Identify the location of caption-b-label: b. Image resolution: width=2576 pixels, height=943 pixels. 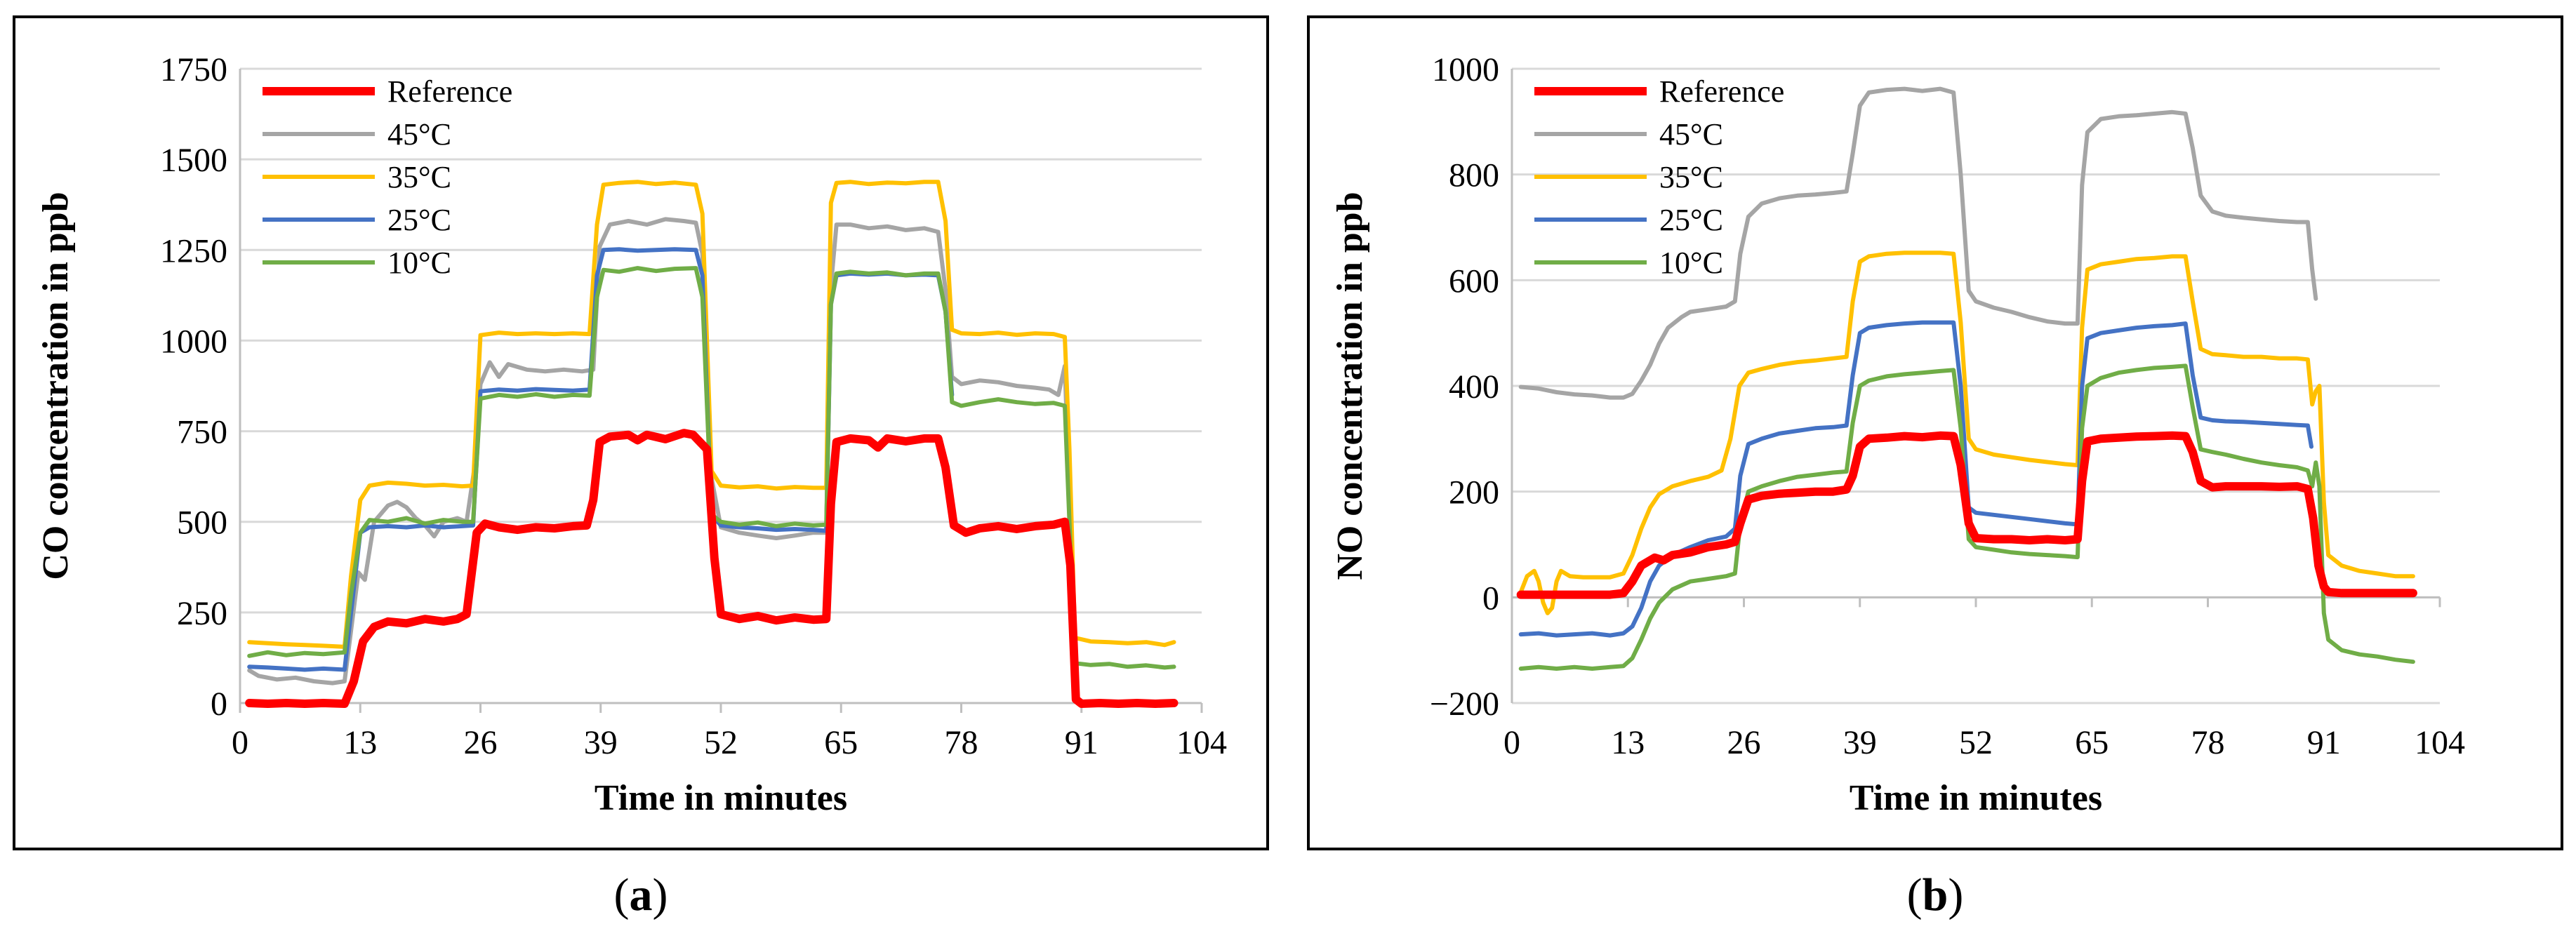
(1935, 895).